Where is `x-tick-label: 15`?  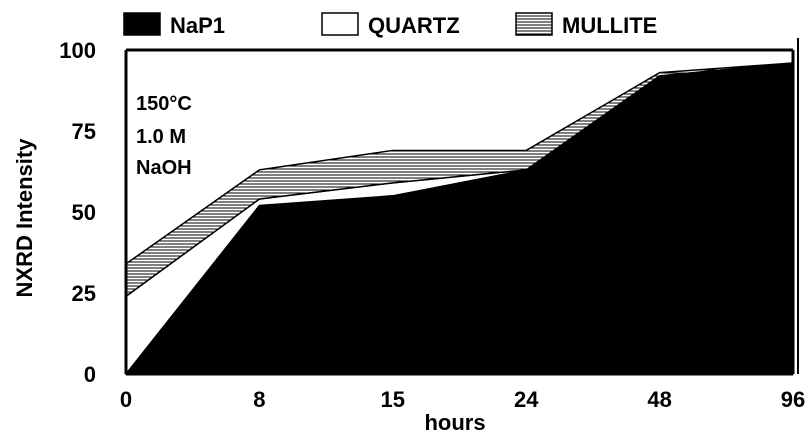
x-tick-label: 15 is located at coordinates (393, 399).